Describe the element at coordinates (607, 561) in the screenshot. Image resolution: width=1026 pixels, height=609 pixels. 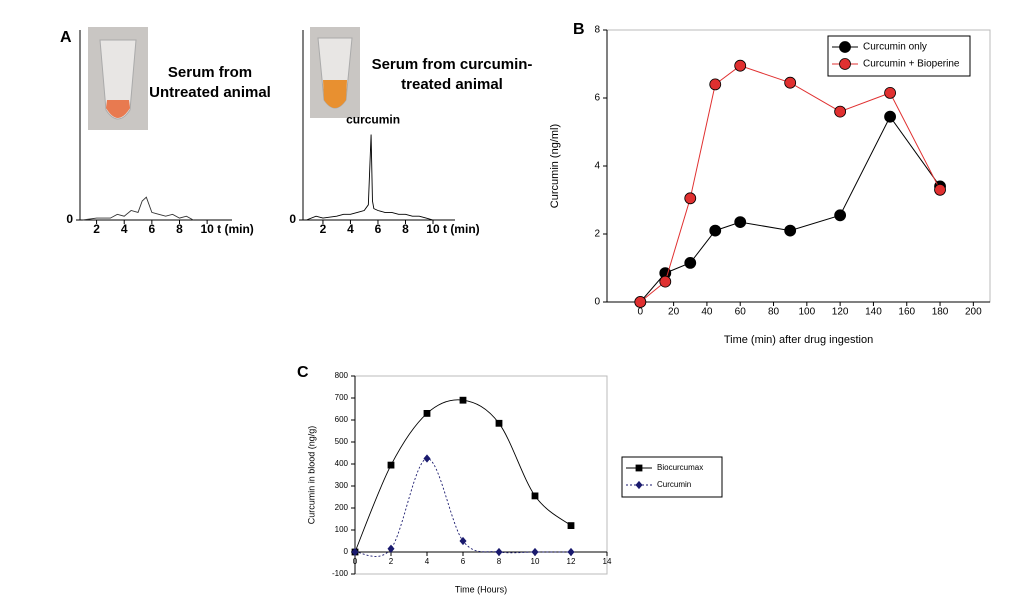
I see `x-tick-label: 14` at that location.